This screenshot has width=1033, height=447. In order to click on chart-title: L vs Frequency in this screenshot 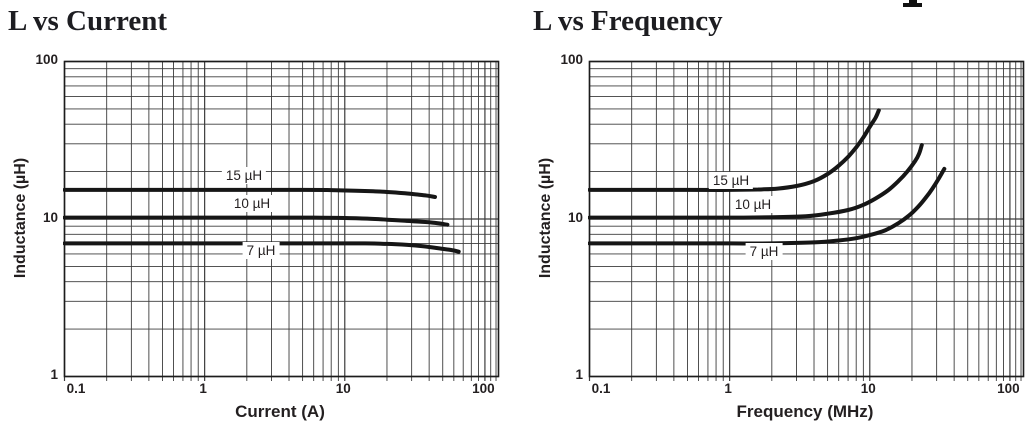, I will do `click(628, 21)`.